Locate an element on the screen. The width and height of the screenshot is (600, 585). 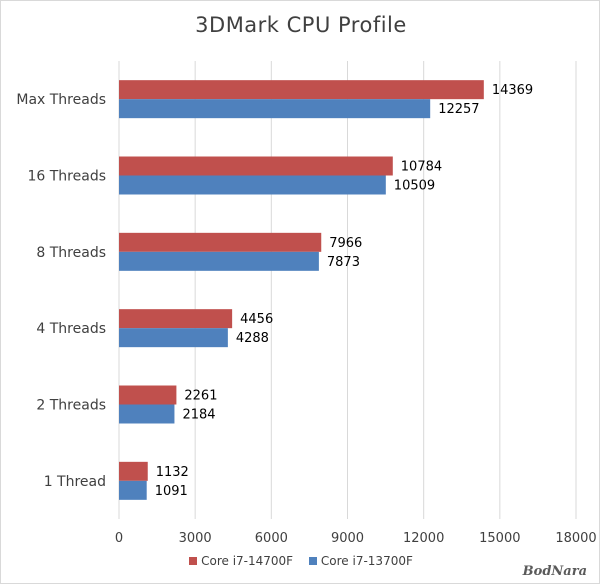
x-tick-label-4: 12000 is located at coordinates (423, 538).